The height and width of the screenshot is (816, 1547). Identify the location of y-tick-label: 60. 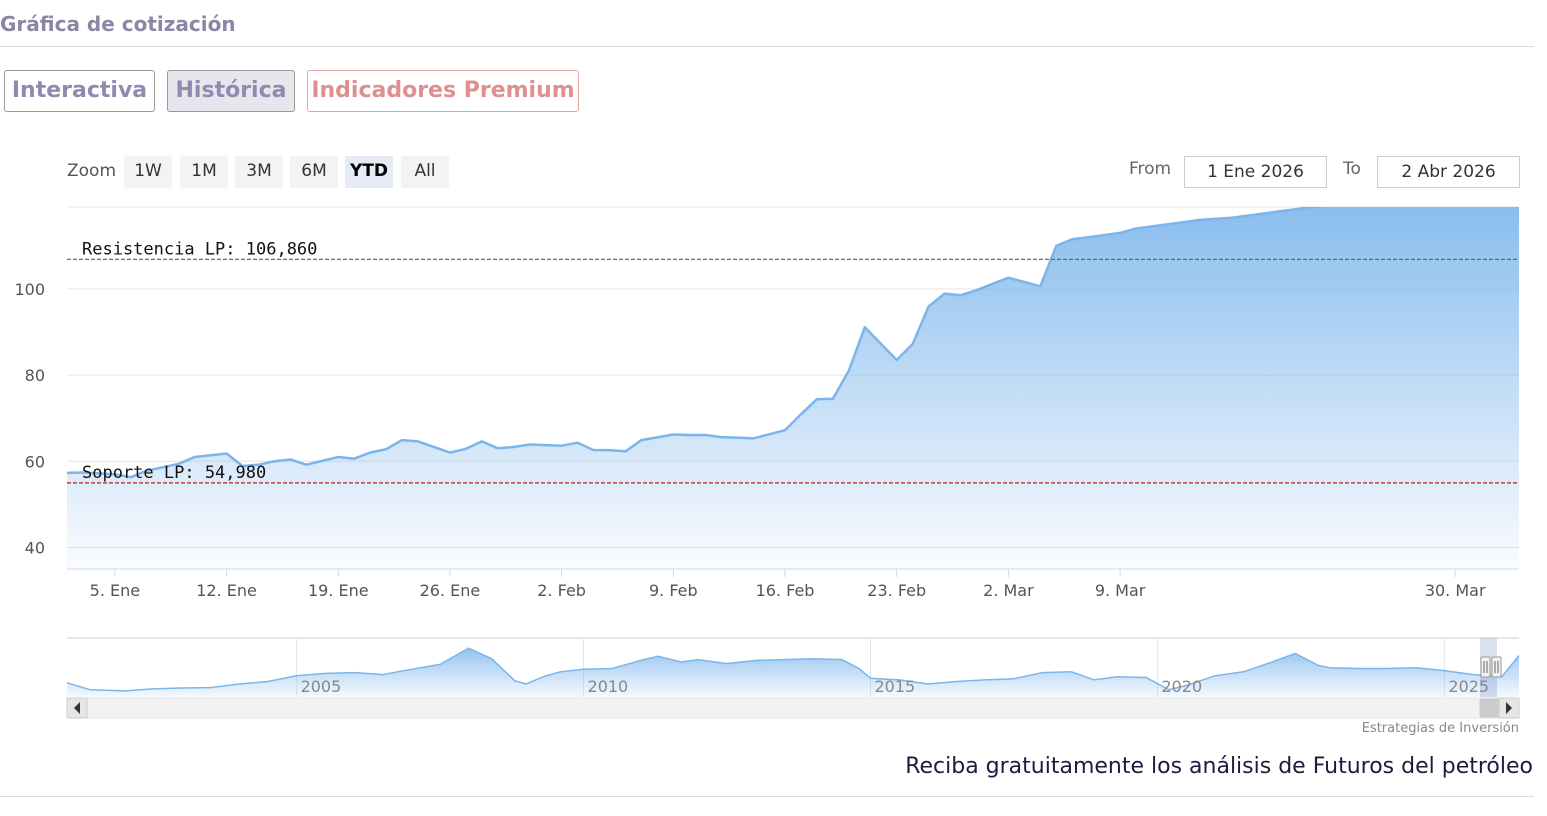
(35, 461).